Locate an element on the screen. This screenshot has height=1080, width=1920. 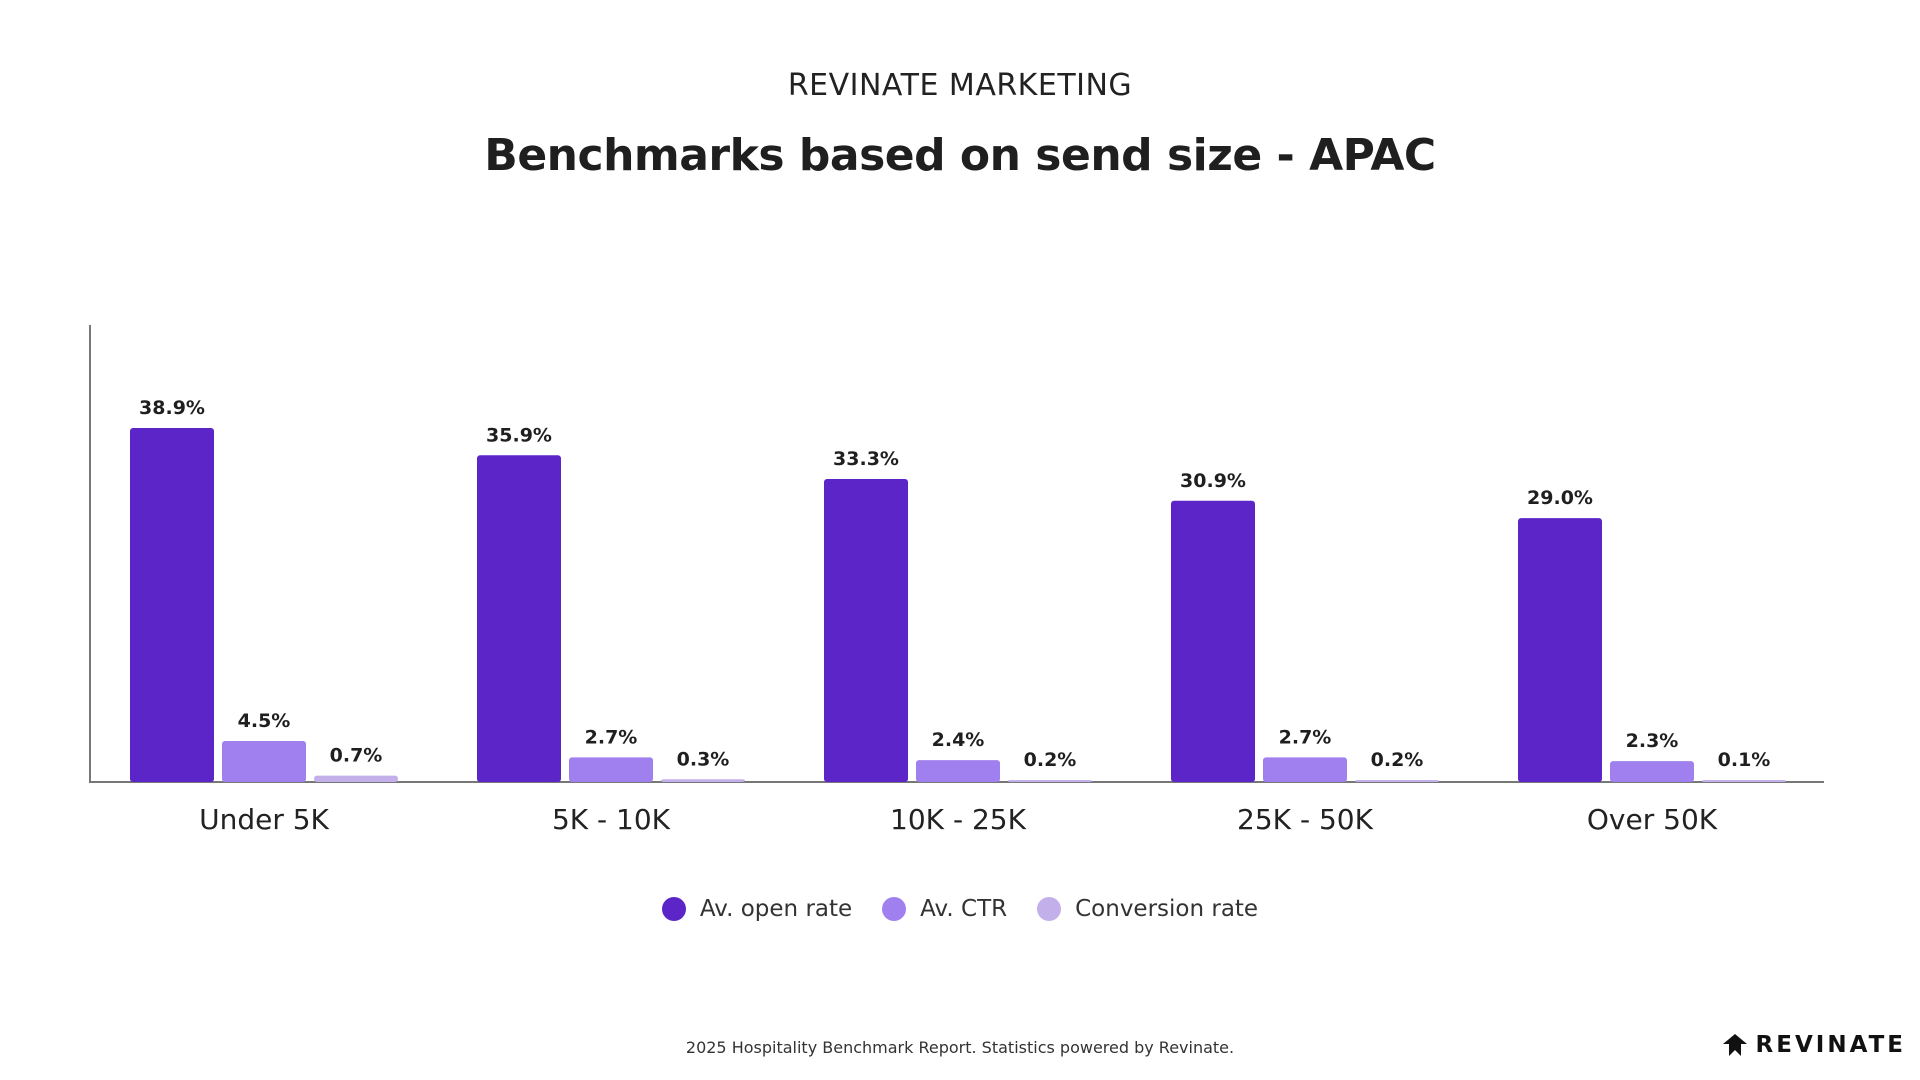
value-label-0-0: 38.9% is located at coordinates (172, 408).